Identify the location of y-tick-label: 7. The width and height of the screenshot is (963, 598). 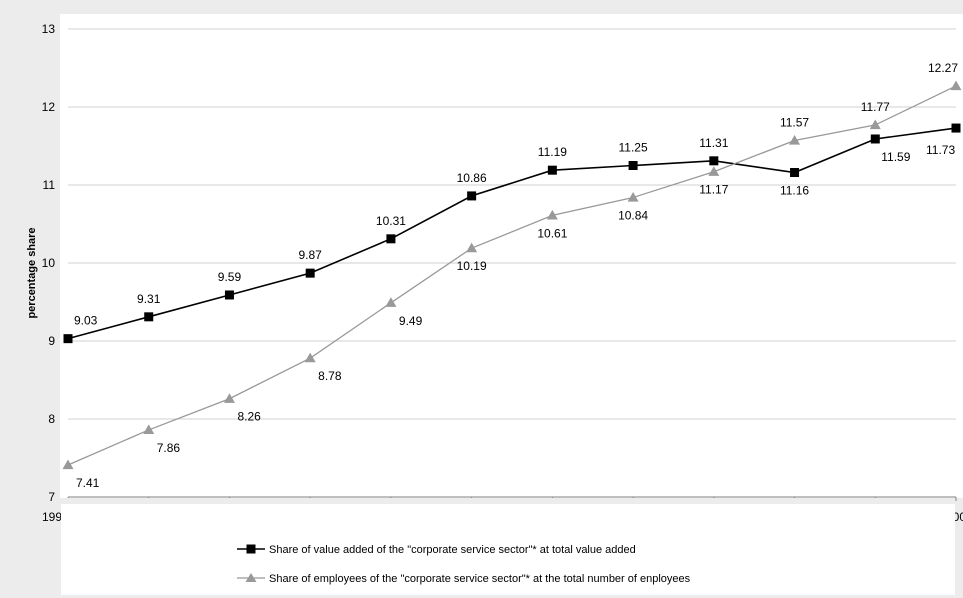
(51, 497).